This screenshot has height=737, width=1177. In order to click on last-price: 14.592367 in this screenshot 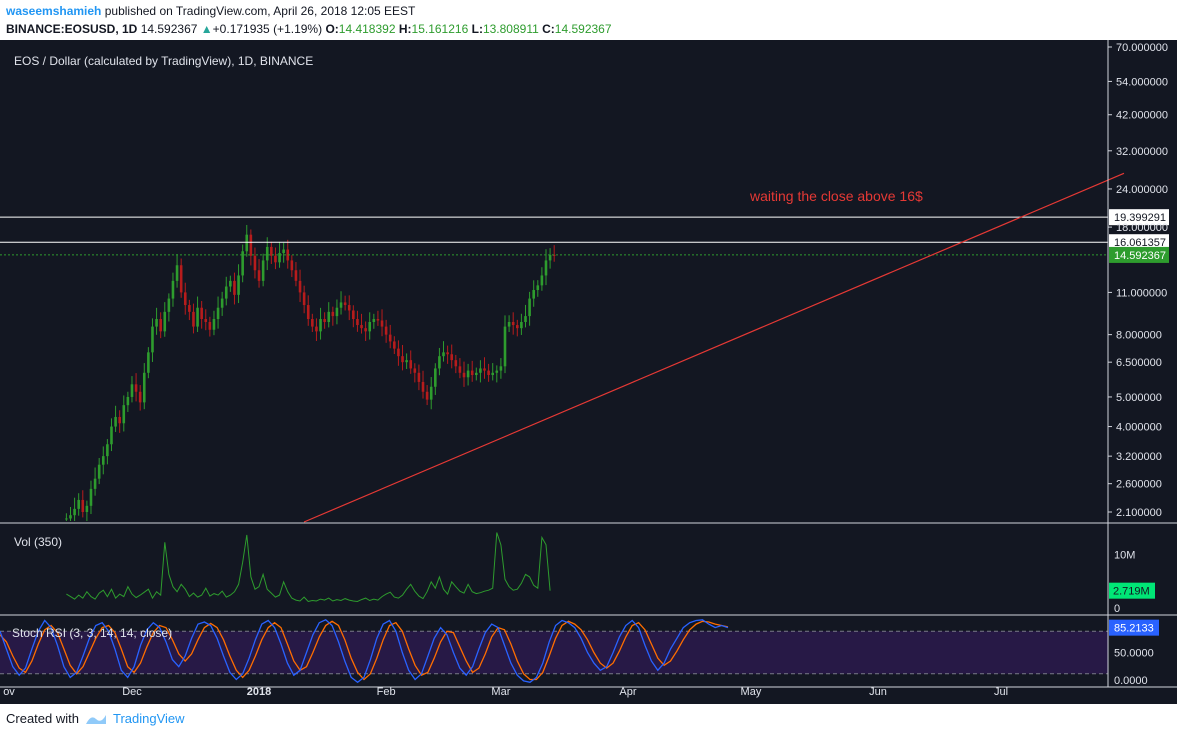, I will do `click(169, 29)`.